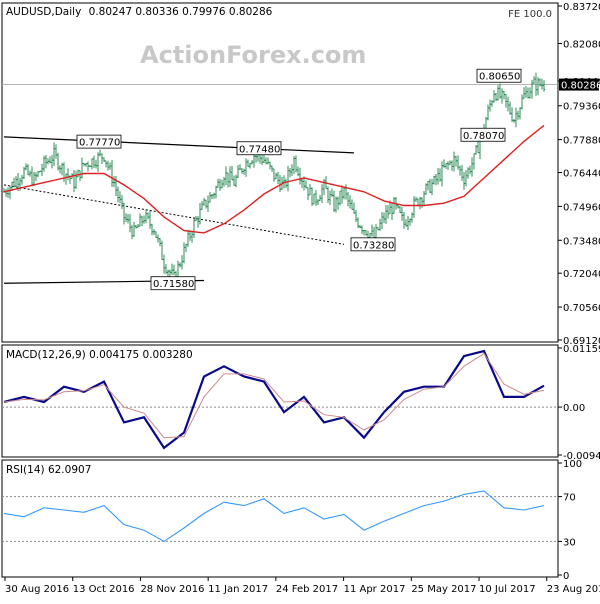 The width and height of the screenshot is (600, 604). What do you see at coordinates (172, 589) in the screenshot?
I see `x-tick-label: 28 Nov 2016` at bounding box center [172, 589].